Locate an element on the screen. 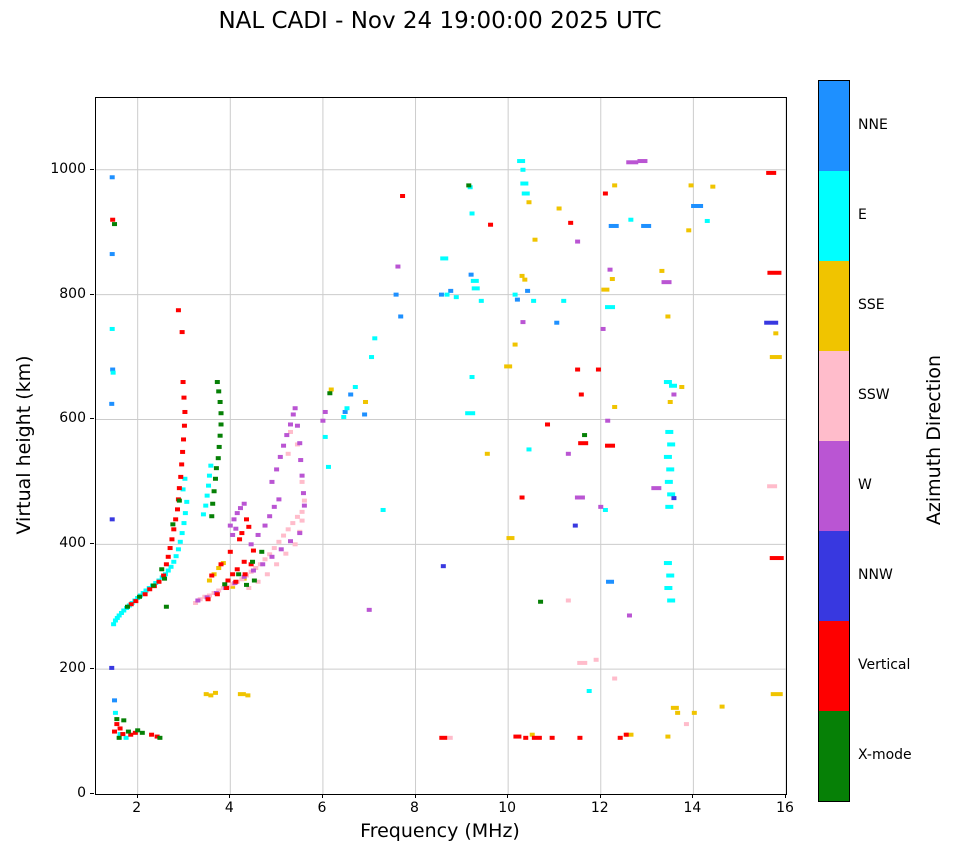 Image resolution: width=958 pixels, height=857 pixels. colorbar-category-label: X-mode is located at coordinates (885, 755).